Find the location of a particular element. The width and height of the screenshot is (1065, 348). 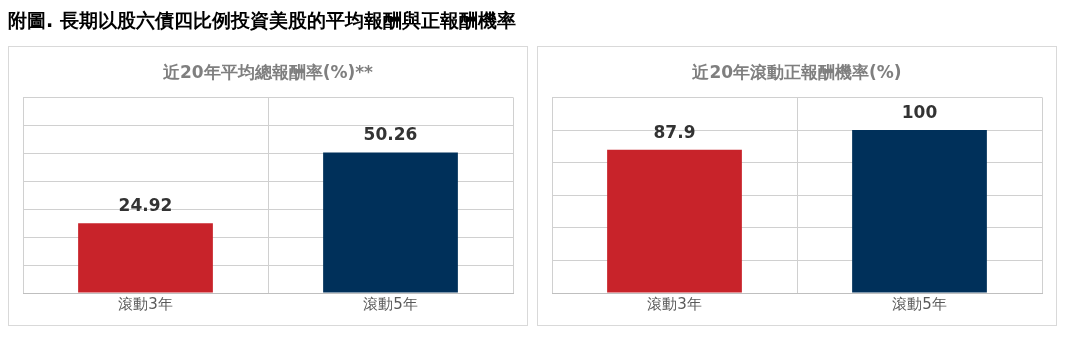

data-label: 100 is located at coordinates (919, 111).